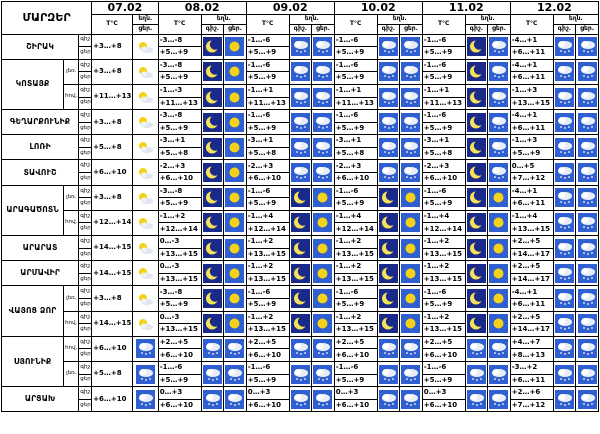  I want to click on day-temp: +7…+12, so click(531, 405).